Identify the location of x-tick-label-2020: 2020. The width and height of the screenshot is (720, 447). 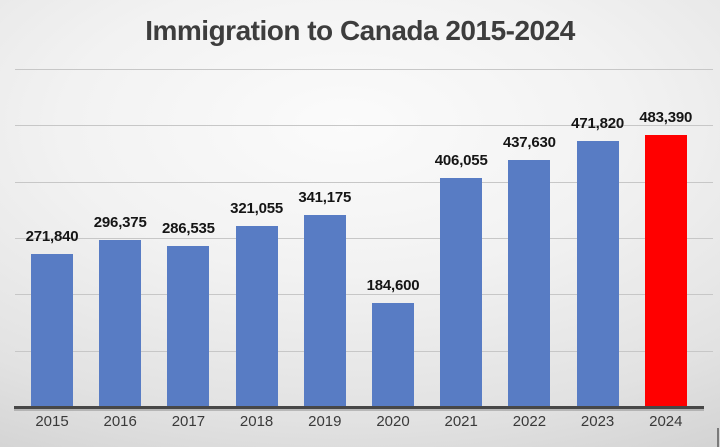
(393, 421).